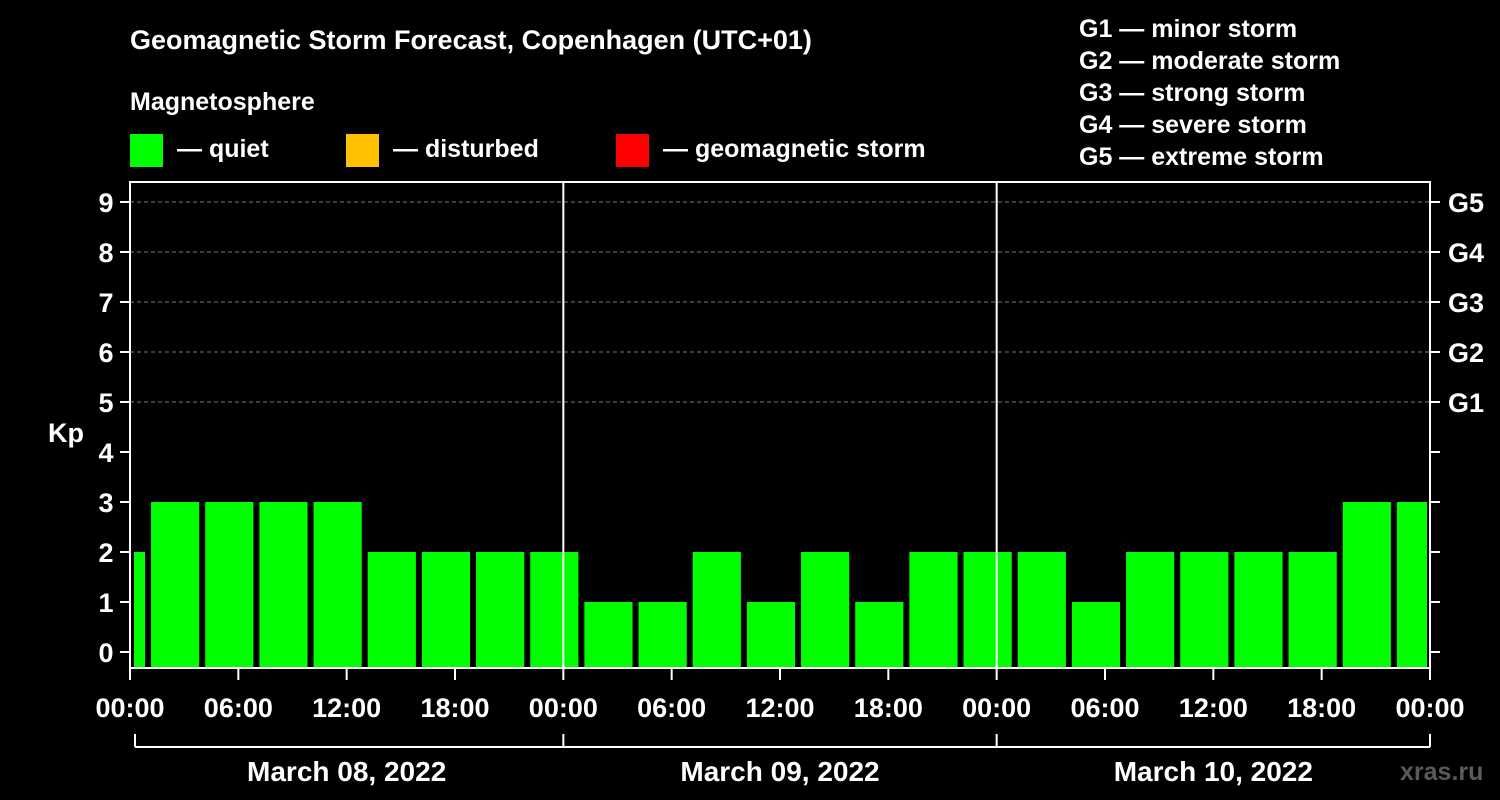 This screenshot has height=800, width=1500. I want to click on y-tick-label: 8, so click(105, 253).